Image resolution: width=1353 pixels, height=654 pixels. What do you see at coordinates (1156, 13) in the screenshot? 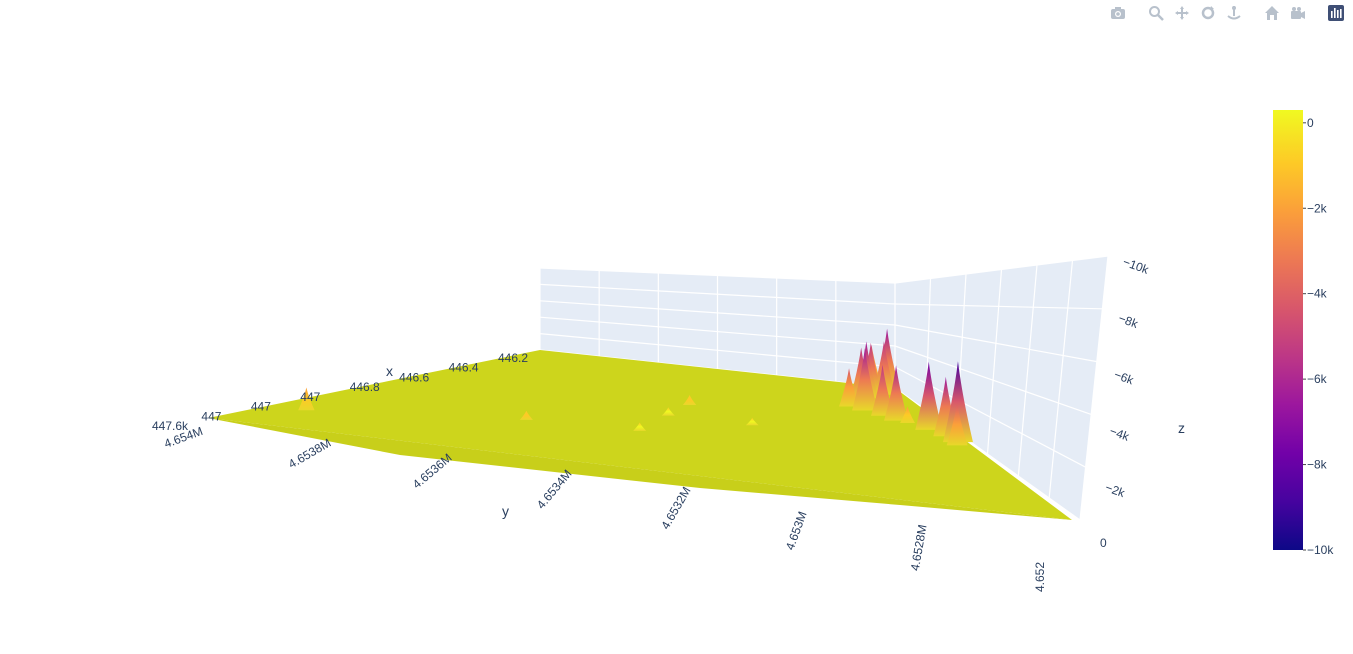
I see `zoom-icon` at bounding box center [1156, 13].